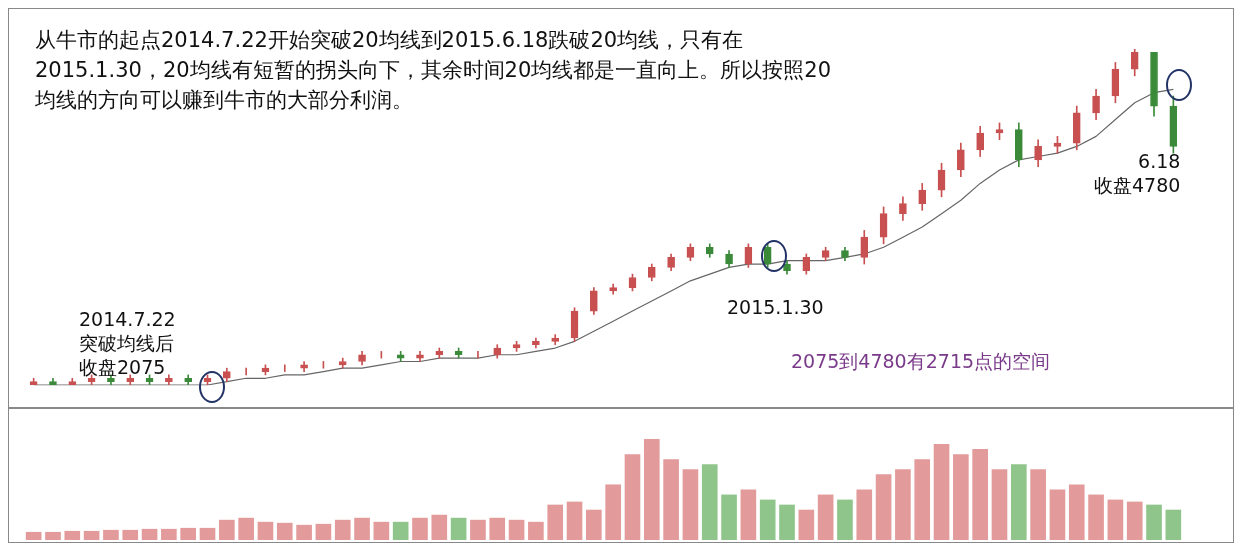  What do you see at coordinates (1137, 173) in the screenshot?
I see `annotation: 6.18 收盘4780` at bounding box center [1137, 173].